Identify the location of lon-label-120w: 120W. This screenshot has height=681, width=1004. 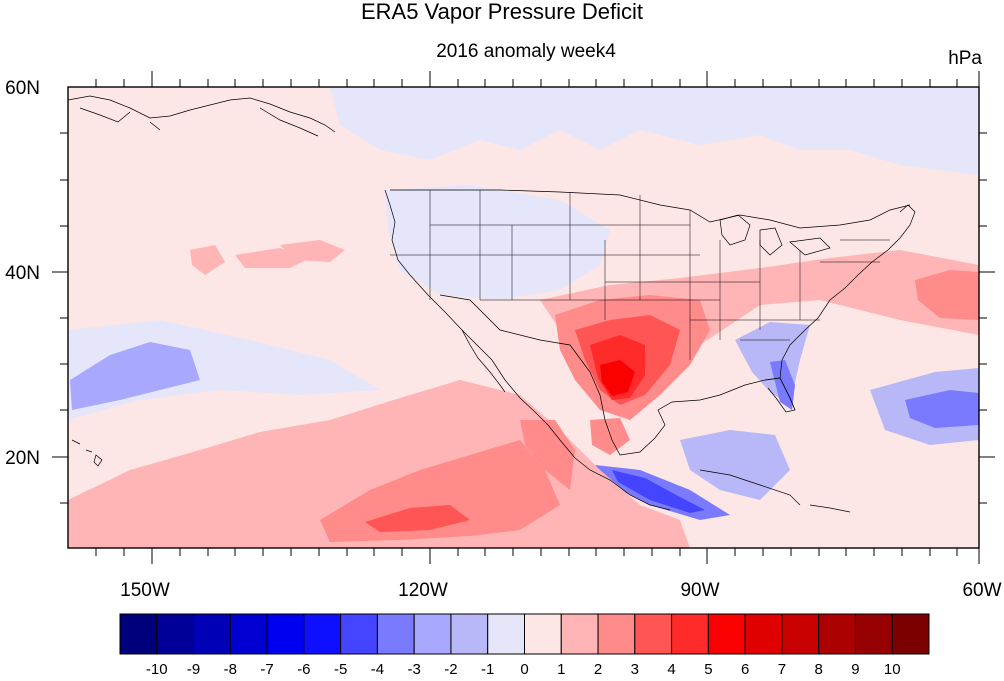
(423, 590).